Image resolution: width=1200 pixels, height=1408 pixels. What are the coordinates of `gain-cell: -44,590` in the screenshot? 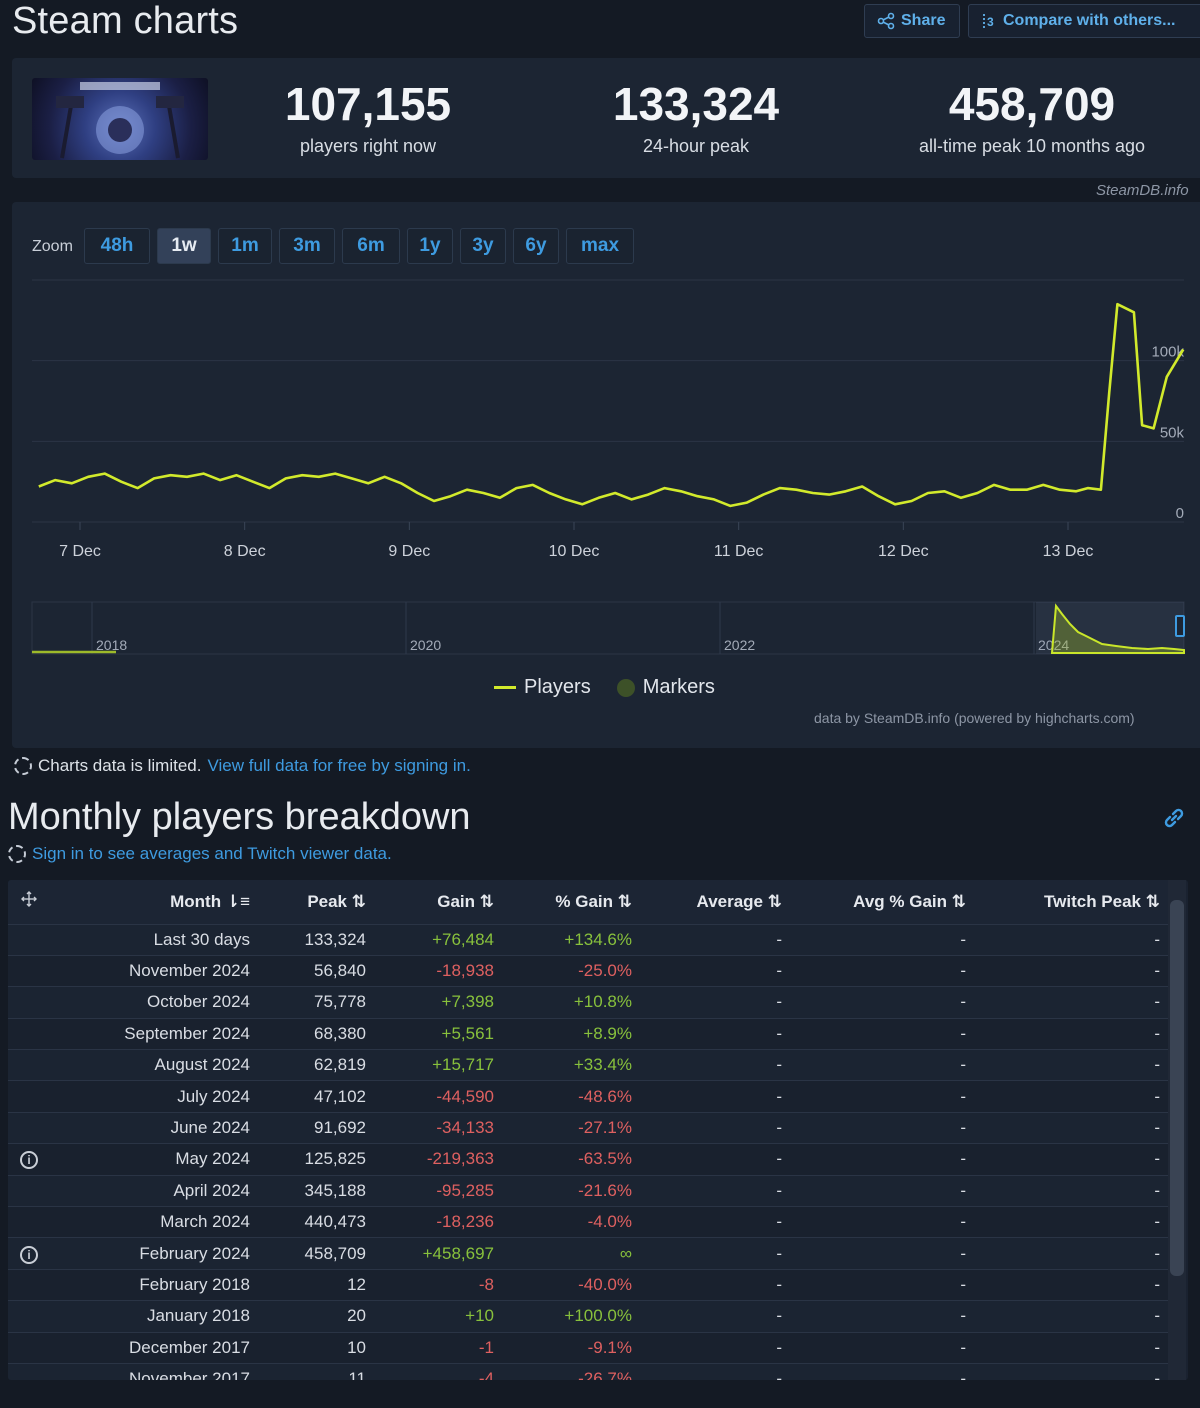 It's located at (438, 1096).